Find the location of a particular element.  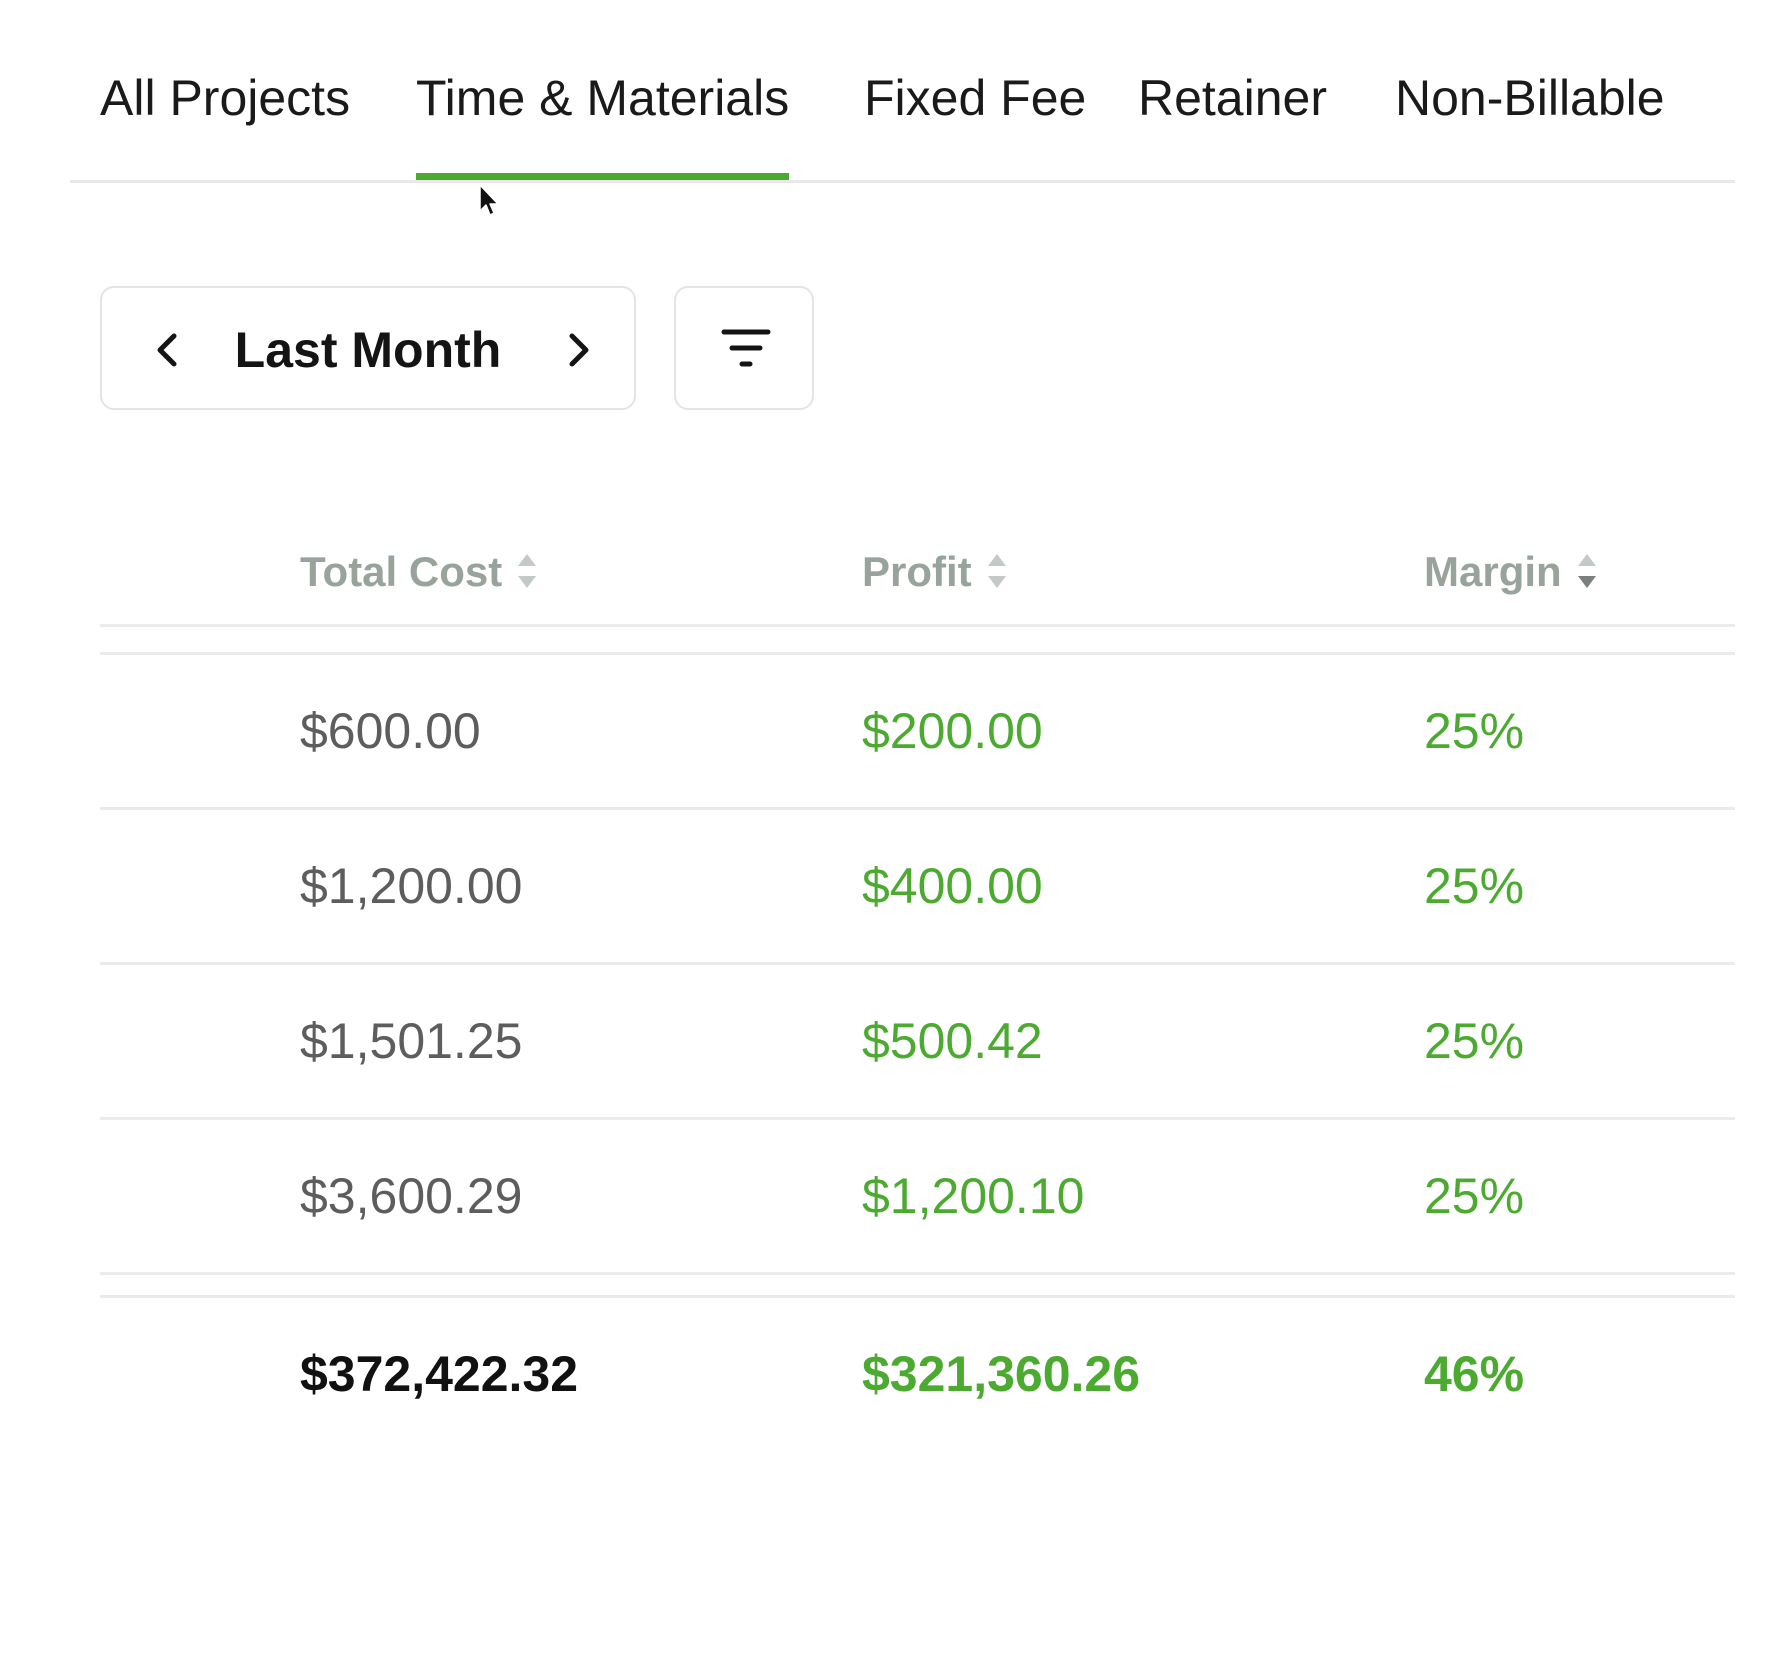

tab-fixed-fee: Fixed Fee is located at coordinates (975, 98).